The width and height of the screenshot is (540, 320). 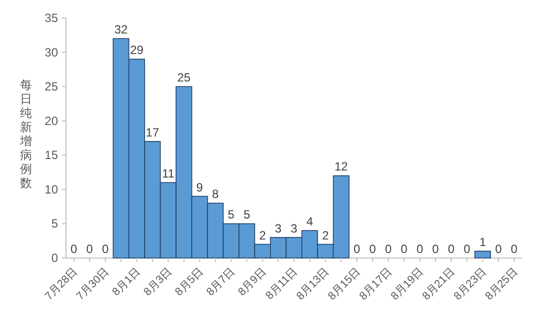 I want to click on y-tick-label: 30, so click(x=51, y=52).